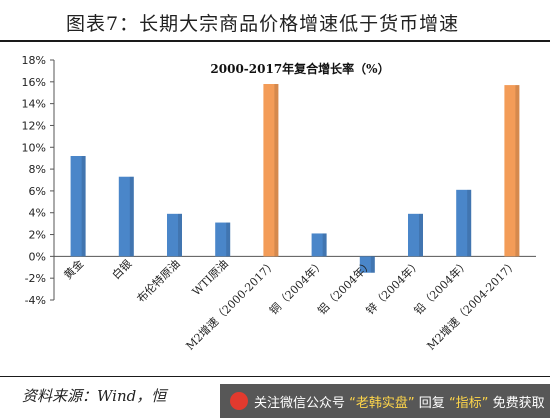 Image resolution: width=550 pixels, height=418 pixels. I want to click on y-tick-label: 6%, so click(37, 191).